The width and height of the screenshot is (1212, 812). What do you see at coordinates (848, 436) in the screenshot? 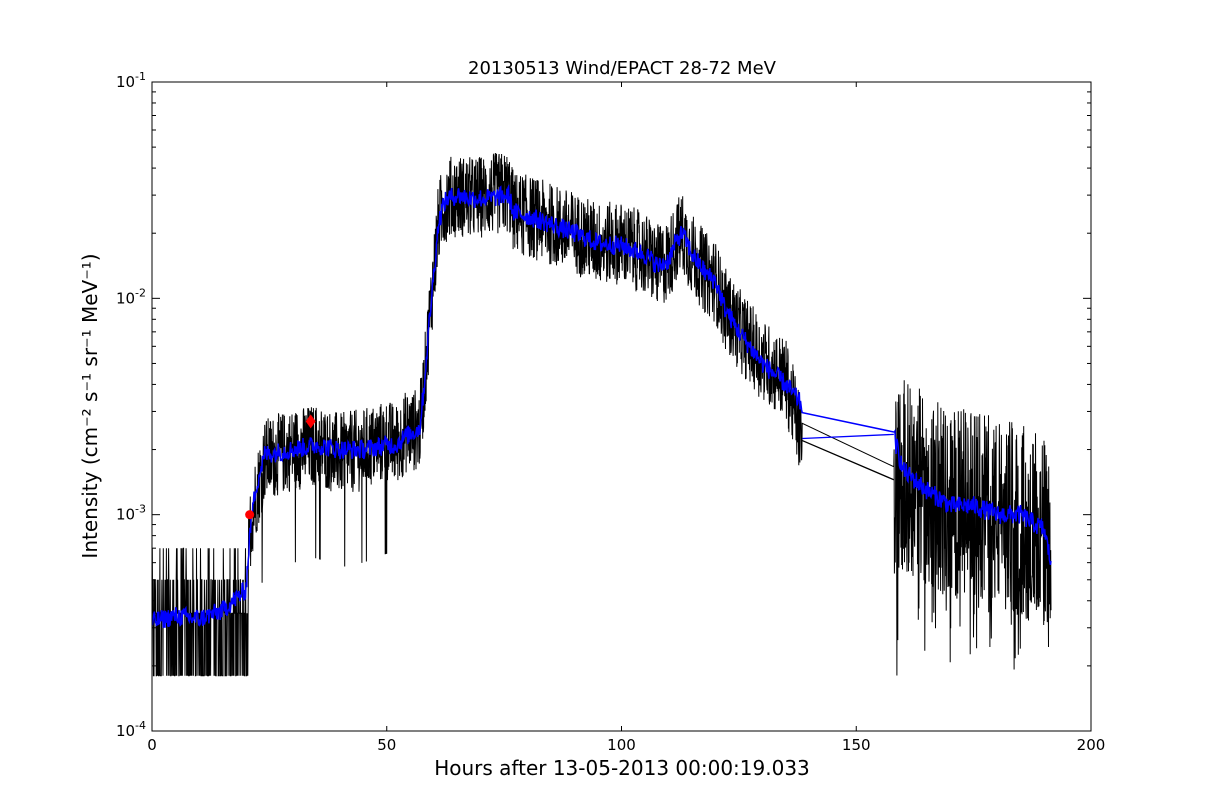
I see `gap-connector-smoothed` at bounding box center [848, 436].